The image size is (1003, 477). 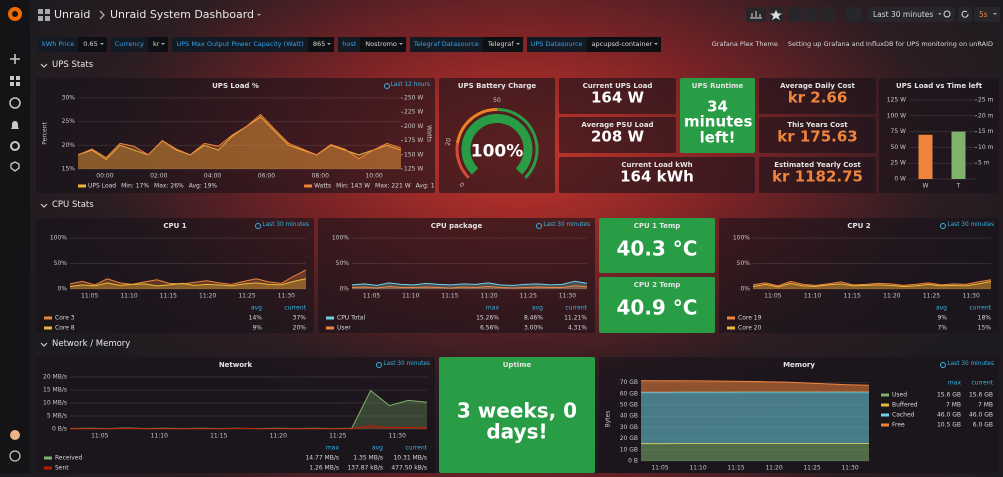 I want to click on legend-header: current, so click(x=295, y=308).